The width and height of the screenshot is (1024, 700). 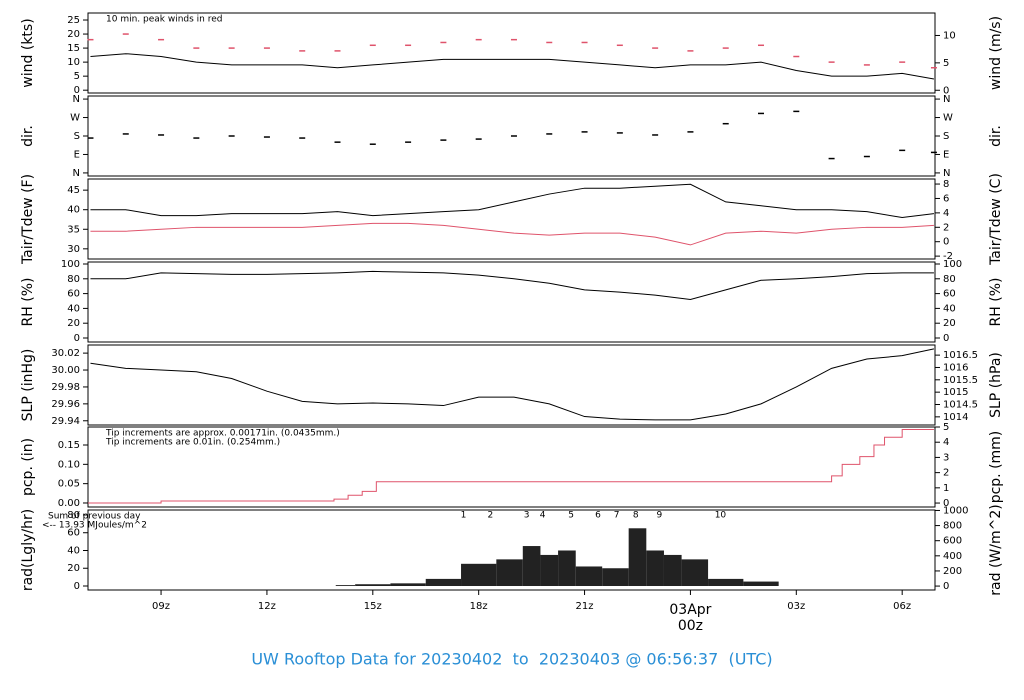 What do you see at coordinates (996, 219) in the screenshot?
I see `y2-axis-label: Tair/Tdew (C)` at bounding box center [996, 219].